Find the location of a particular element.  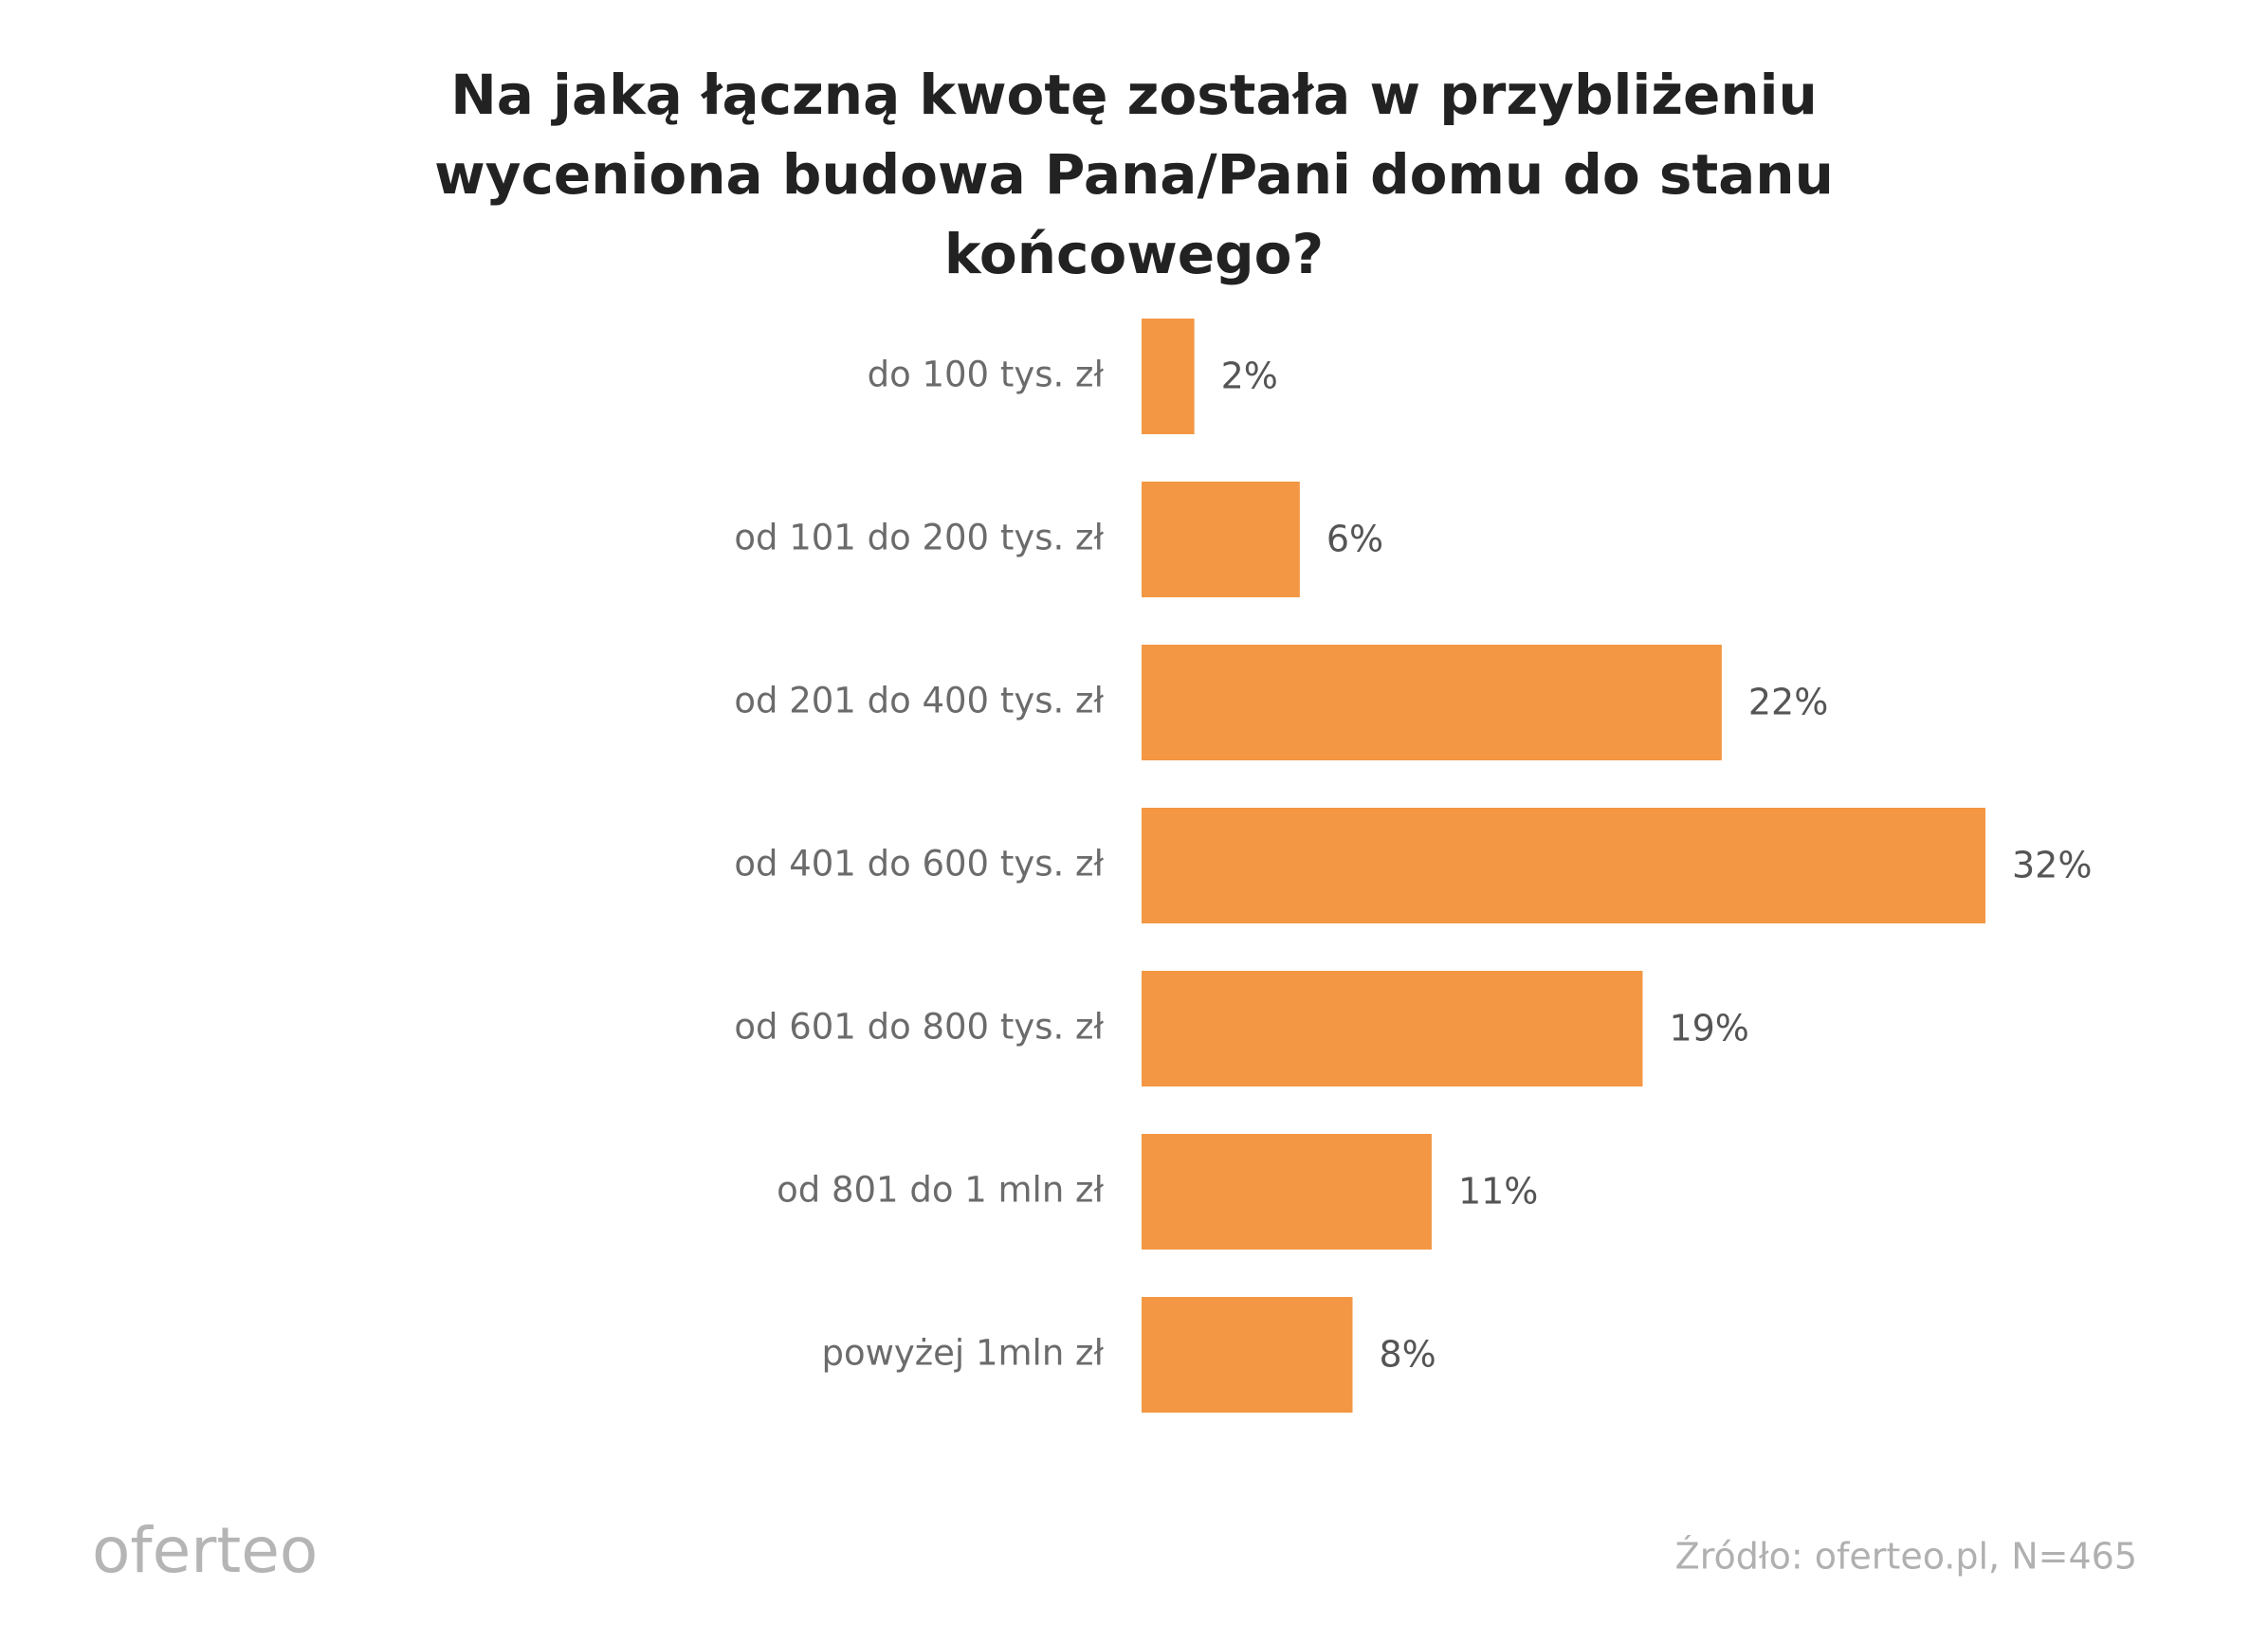

value-label: 2% is located at coordinates (1249, 376).